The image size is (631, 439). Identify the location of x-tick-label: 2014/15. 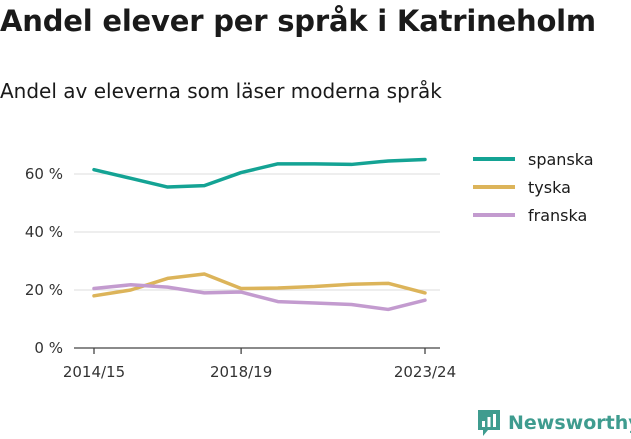
(94, 372).